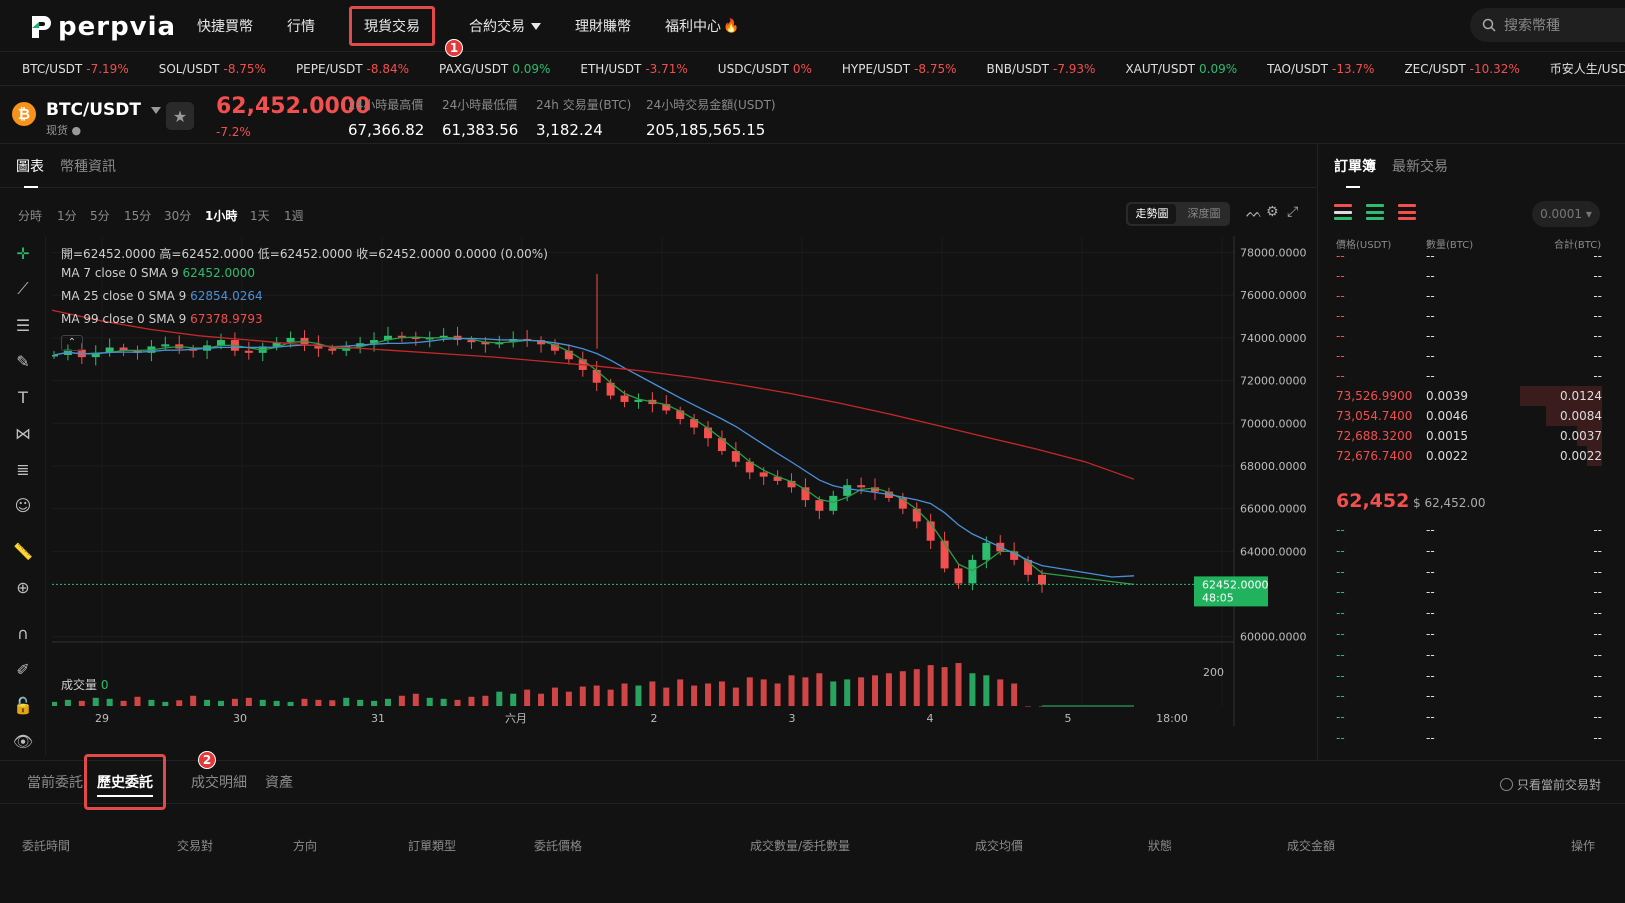  What do you see at coordinates (584, 105) in the screenshot?
I see `stat-label: 24h 交易量(BTC)` at bounding box center [584, 105].